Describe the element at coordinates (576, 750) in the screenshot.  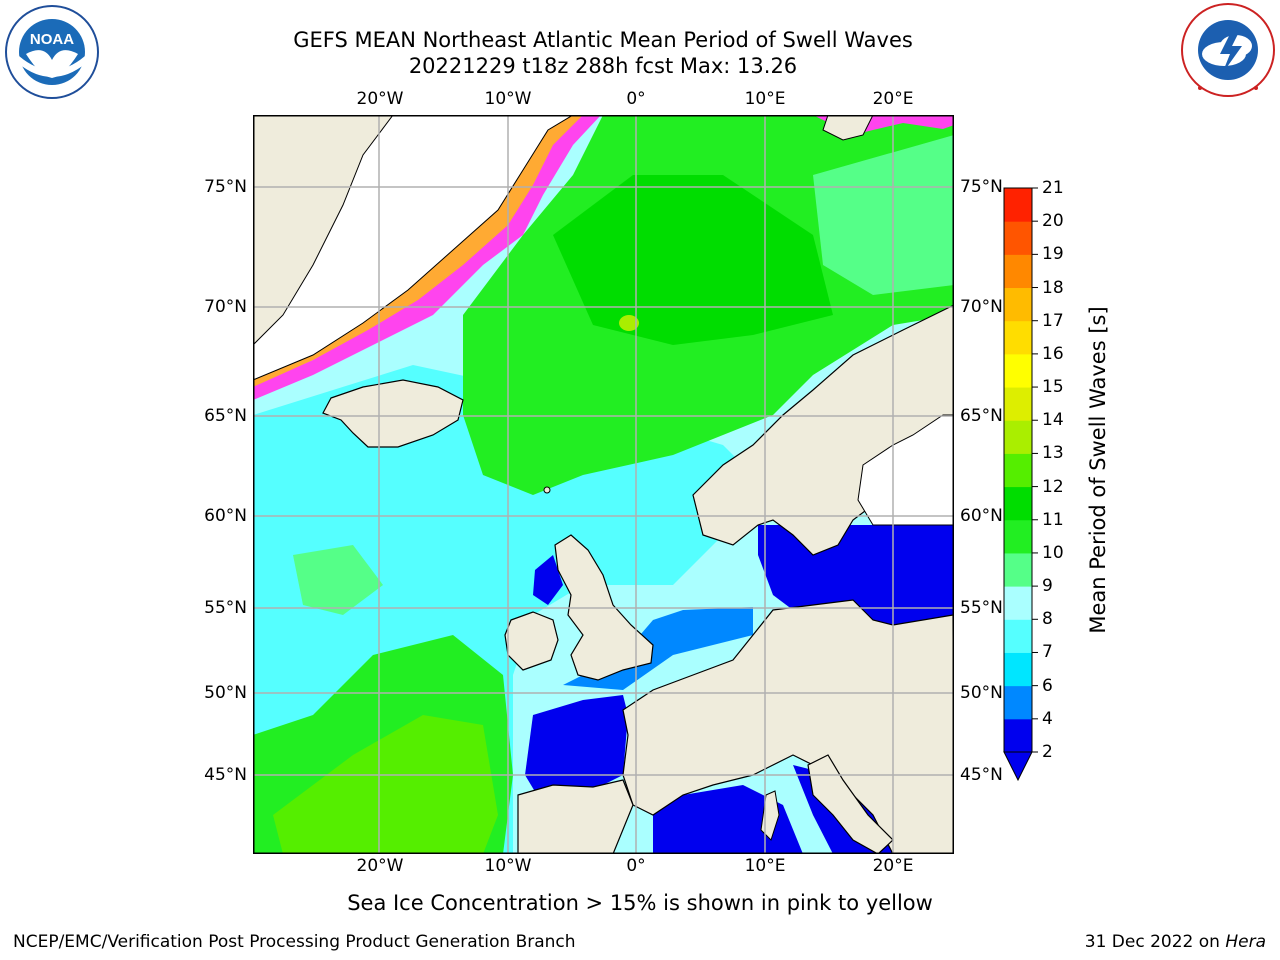
I see `blue-biscay` at that location.